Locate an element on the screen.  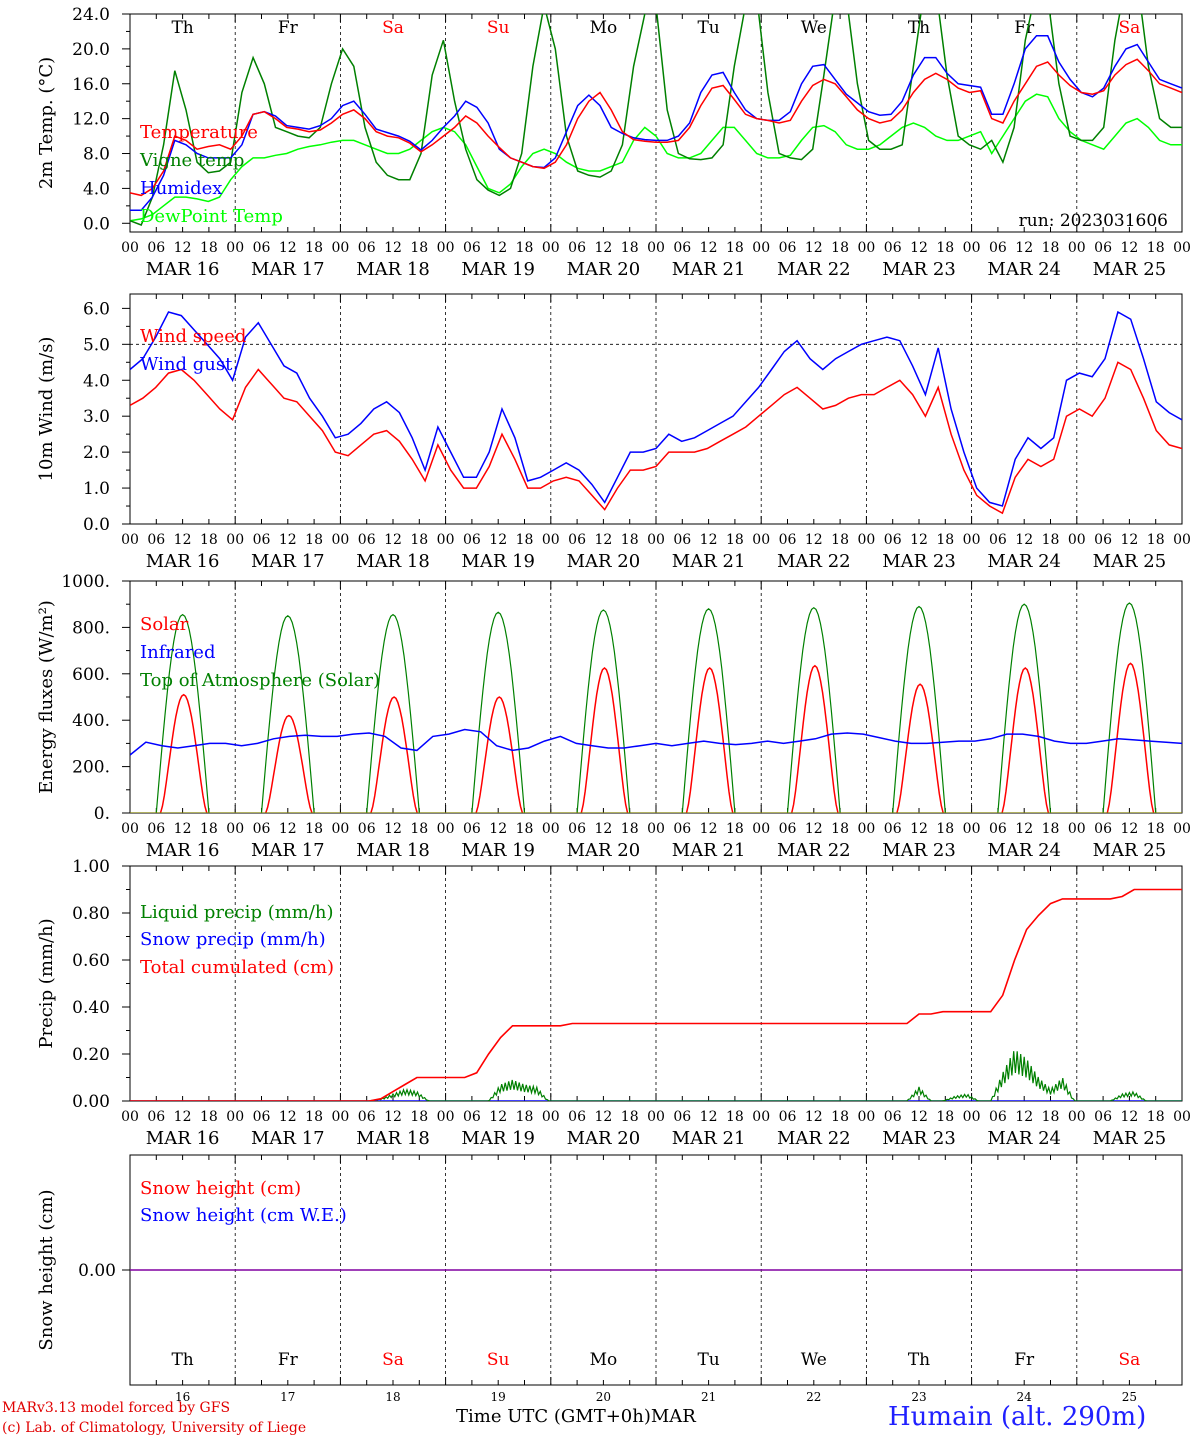
weekday-label: Mo is located at coordinates (604, 1360).